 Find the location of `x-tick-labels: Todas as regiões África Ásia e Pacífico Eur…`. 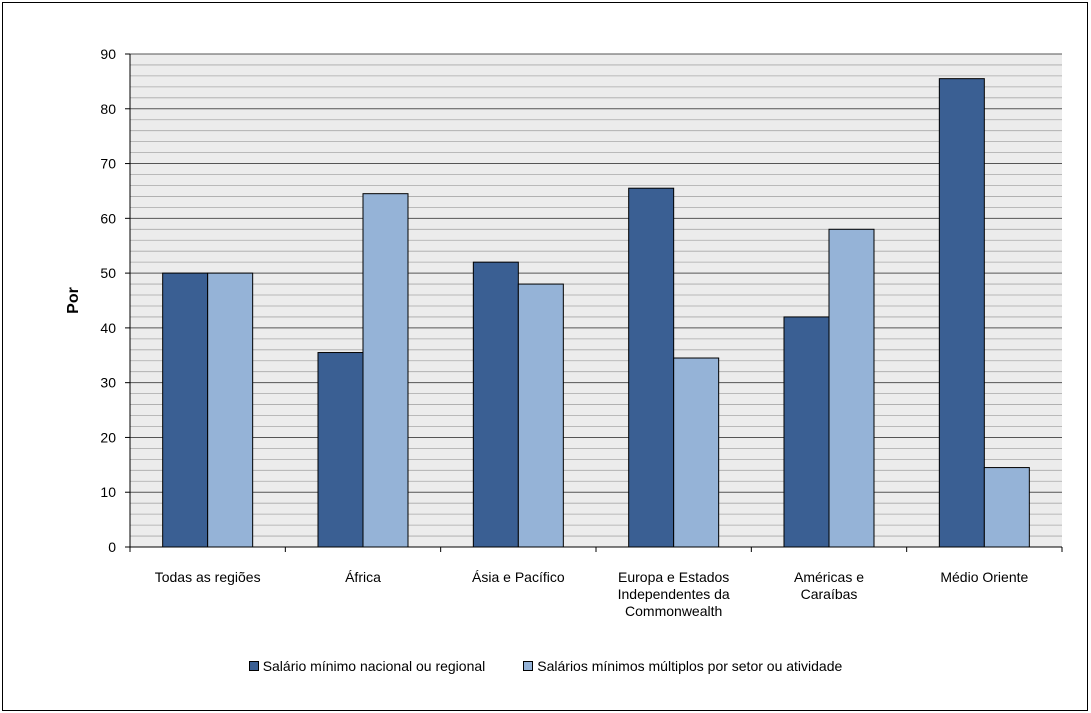

x-tick-labels: Todas as regiões África Ásia e Pacífico Eur… is located at coordinates (592, 594).